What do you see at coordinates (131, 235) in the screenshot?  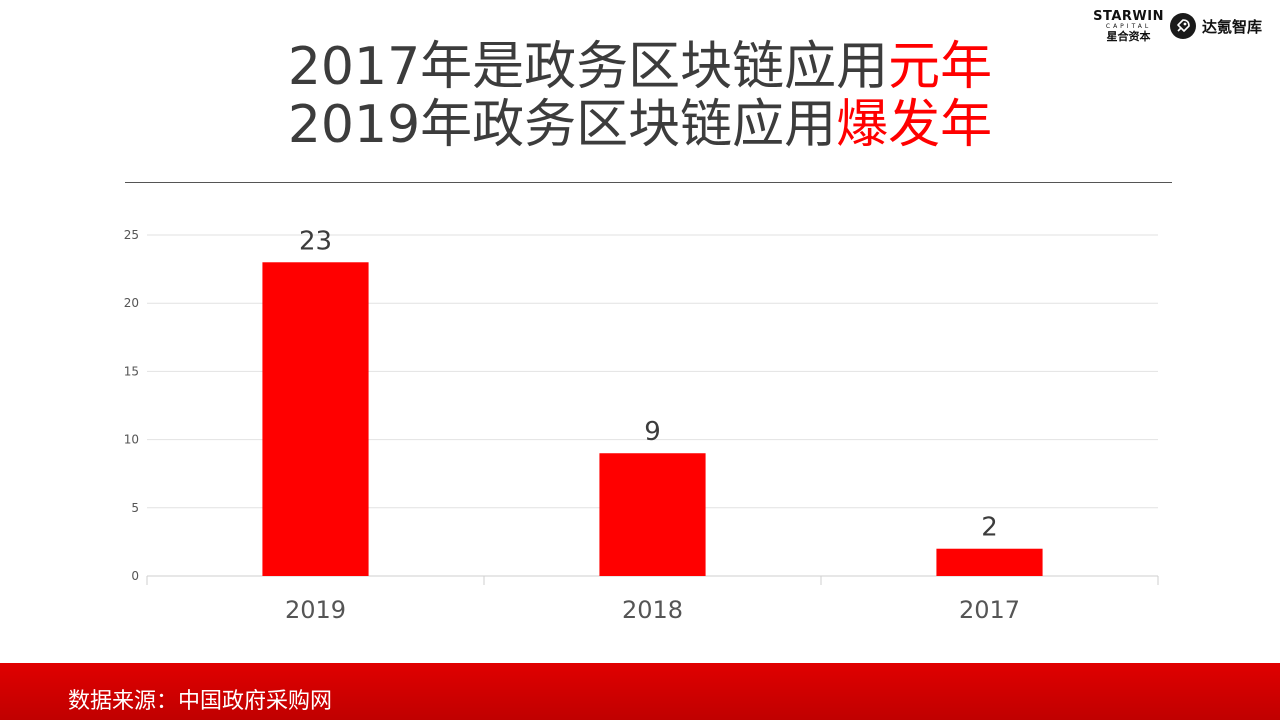 I see `y-tick-label: 25` at bounding box center [131, 235].